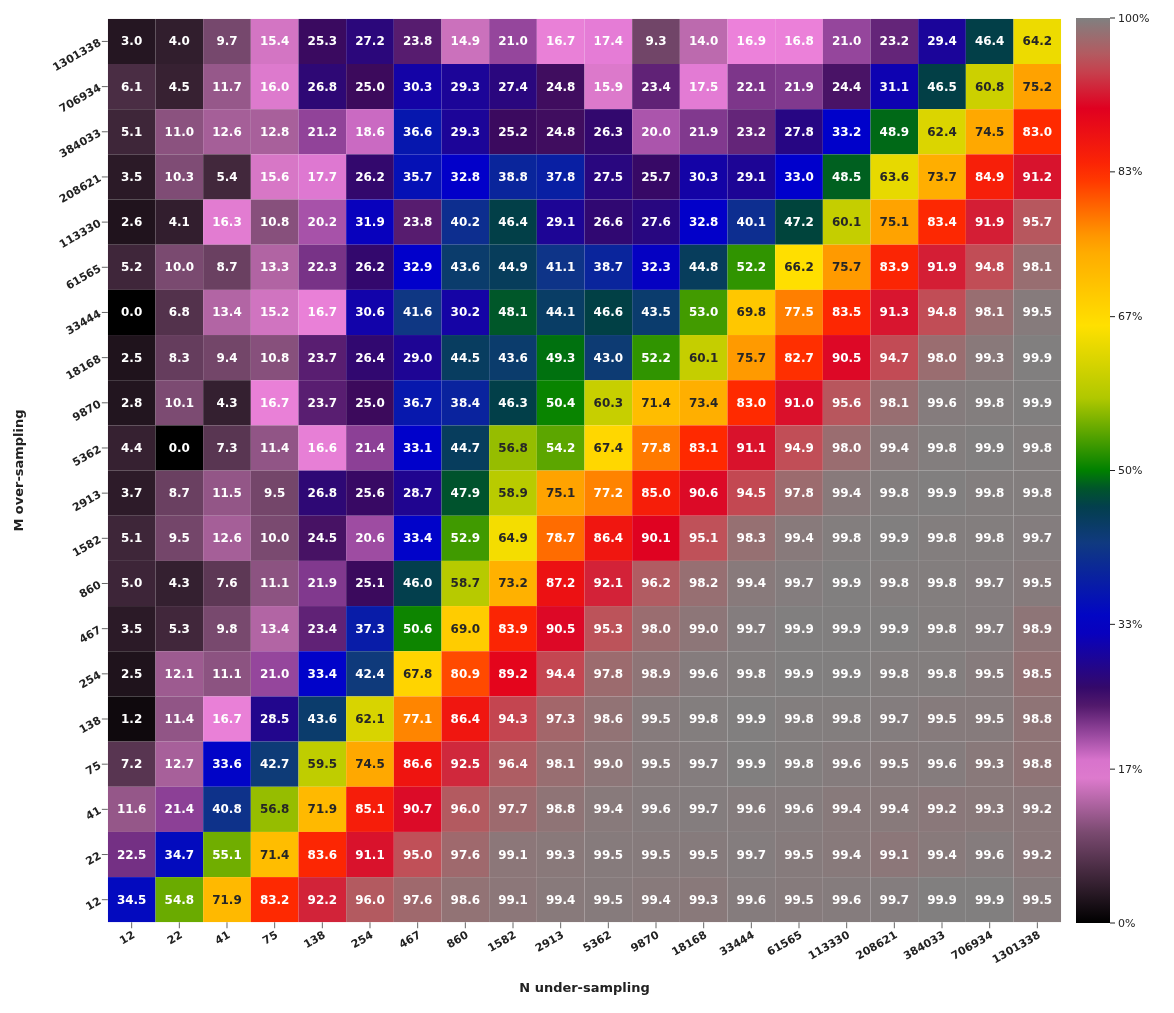 This screenshot has height=1013, width=1174. I want to click on data-label: 11.4, so click(274, 447).